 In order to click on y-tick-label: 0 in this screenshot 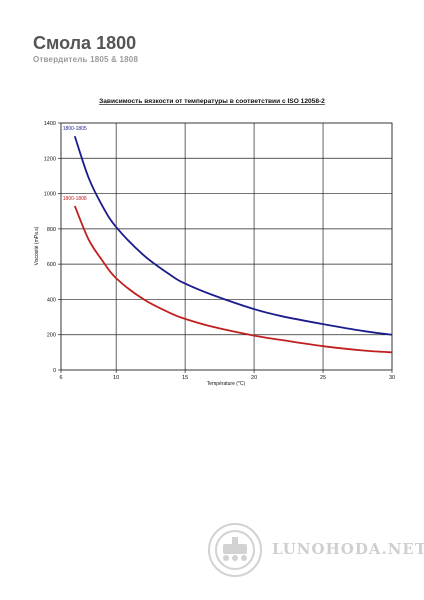, I will do `click(54, 371)`.